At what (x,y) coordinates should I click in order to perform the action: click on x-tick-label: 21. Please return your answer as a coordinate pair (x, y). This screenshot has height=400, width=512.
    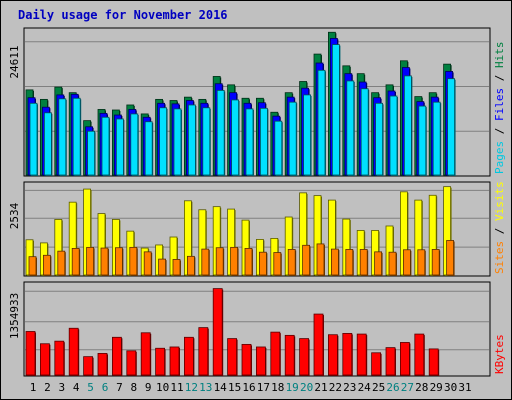
    Looking at the image, I should click on (320, 387).